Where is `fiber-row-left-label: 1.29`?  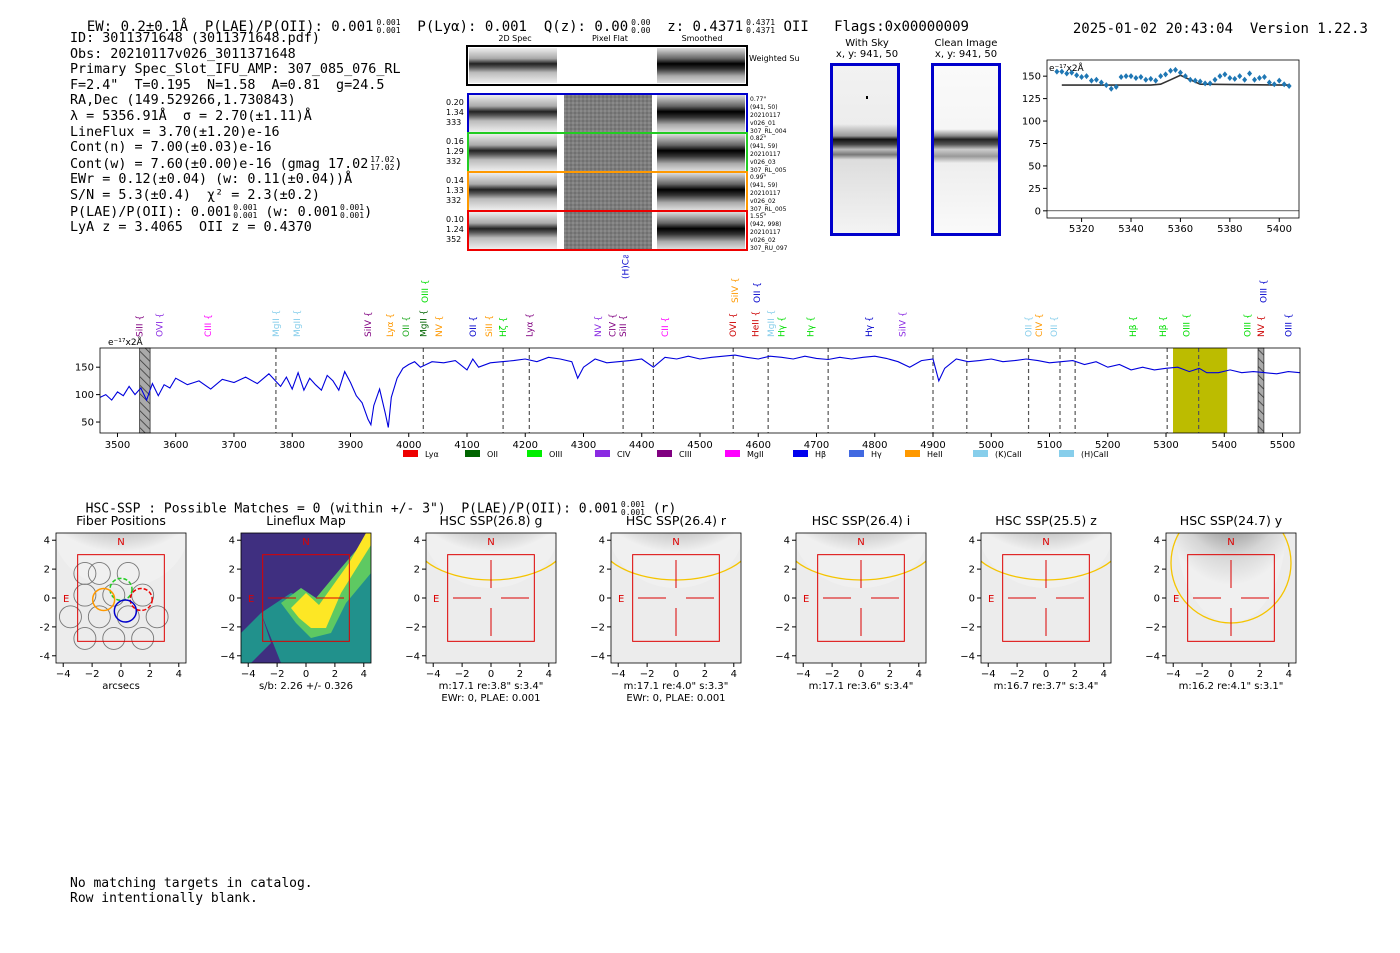
fiber-row-left-label: 1.29 is located at coordinates (455, 151).